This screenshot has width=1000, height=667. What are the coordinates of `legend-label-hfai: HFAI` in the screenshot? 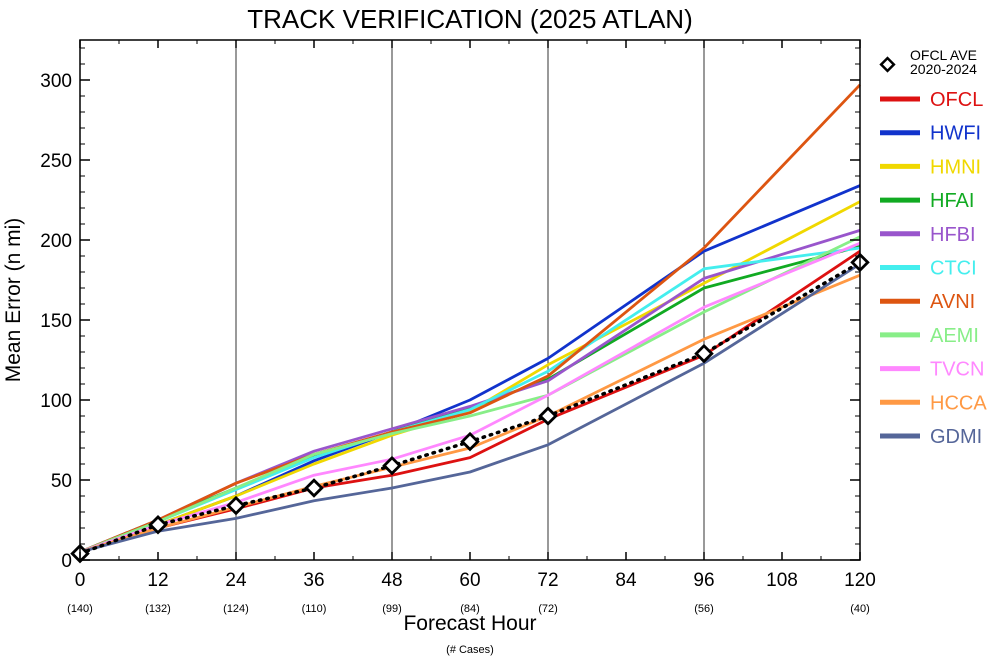 It's located at (952, 201).